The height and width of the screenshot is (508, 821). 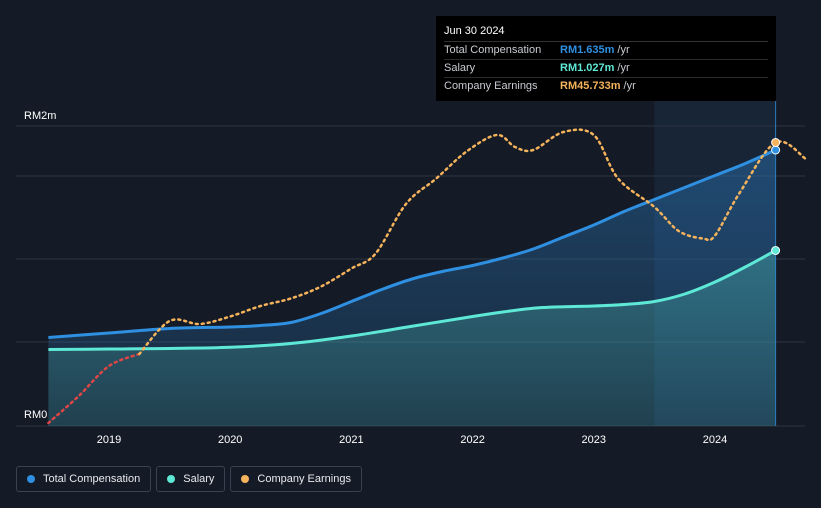 I want to click on legend-label: Total Compensation, so click(x=92, y=479).